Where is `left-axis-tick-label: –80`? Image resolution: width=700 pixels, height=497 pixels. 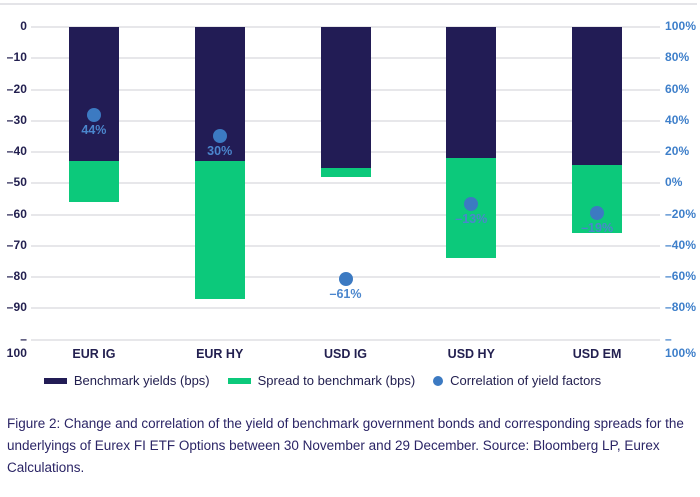
left-axis-tick-label: –80 is located at coordinates (16, 276).